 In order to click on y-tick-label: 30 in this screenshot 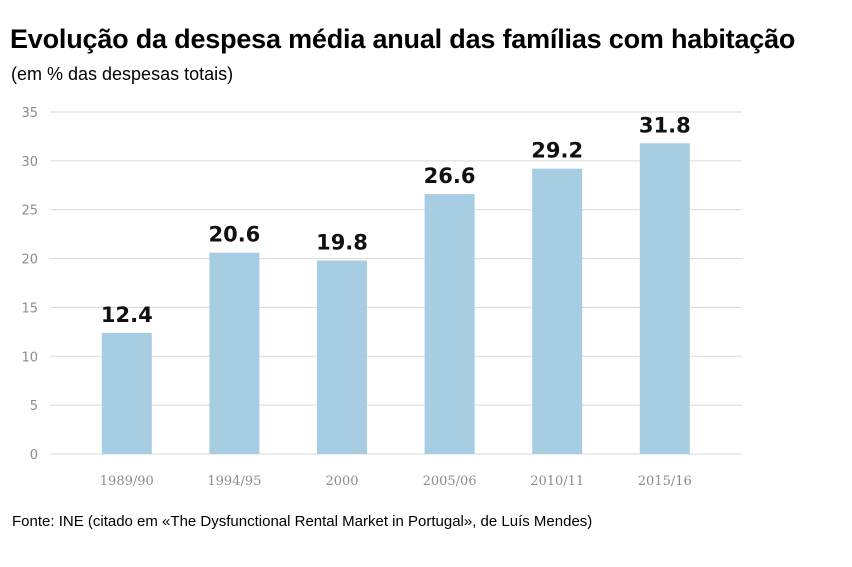, I will do `click(29, 162)`.